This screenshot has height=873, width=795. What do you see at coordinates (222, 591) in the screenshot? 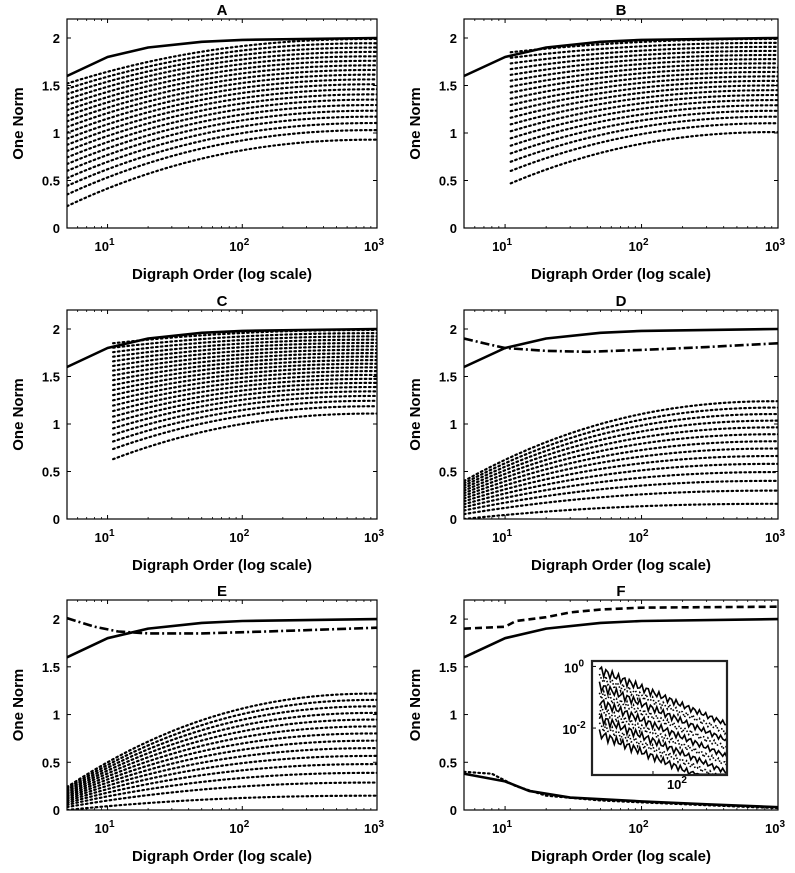
I see `panel-title: E` at bounding box center [222, 591].